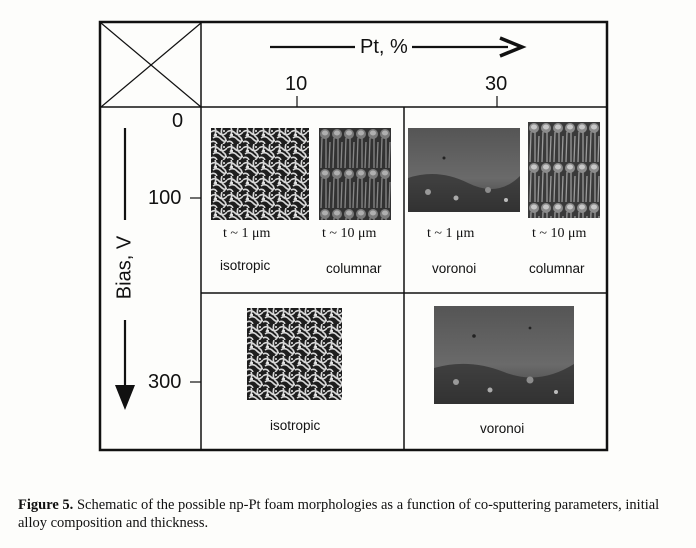 The height and width of the screenshot is (548, 696). I want to click on morphology-label-voronoi-r2: voronoi, so click(502, 428).